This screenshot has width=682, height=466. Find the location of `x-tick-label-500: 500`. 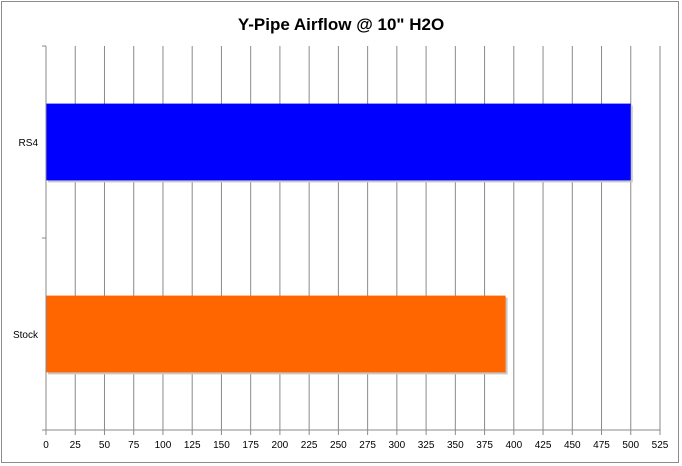

x-tick-label-500: 500 is located at coordinates (630, 445).